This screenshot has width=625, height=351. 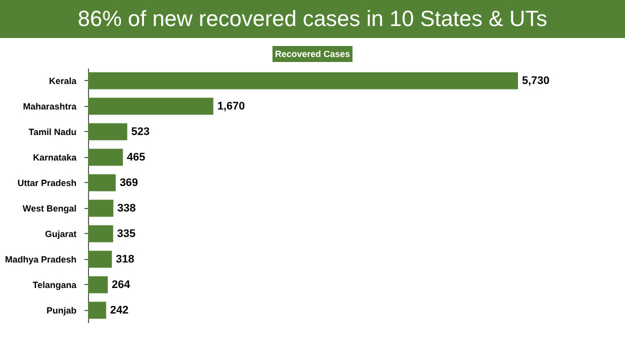 What do you see at coordinates (140, 132) in the screenshot?
I see `data-label: 523` at bounding box center [140, 132].